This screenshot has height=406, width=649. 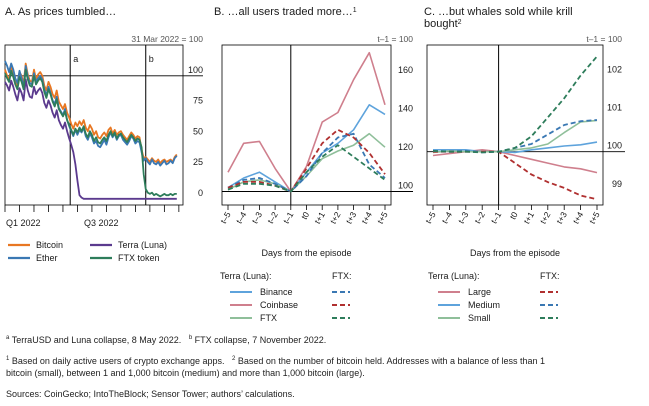 I want to click on panel-b-legend-header-ftx: FTX:, so click(x=342, y=276).